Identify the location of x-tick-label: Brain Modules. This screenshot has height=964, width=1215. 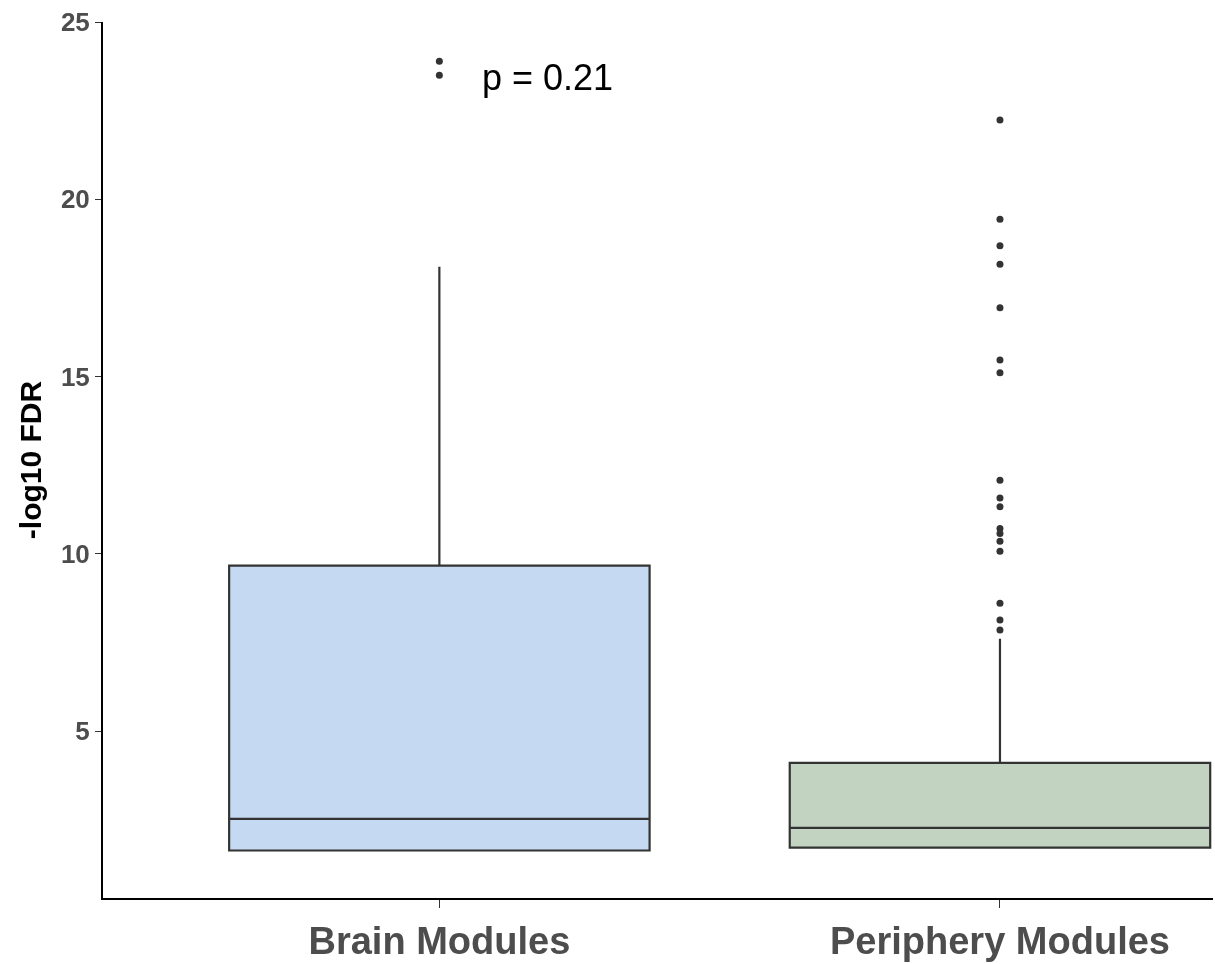
(439, 940).